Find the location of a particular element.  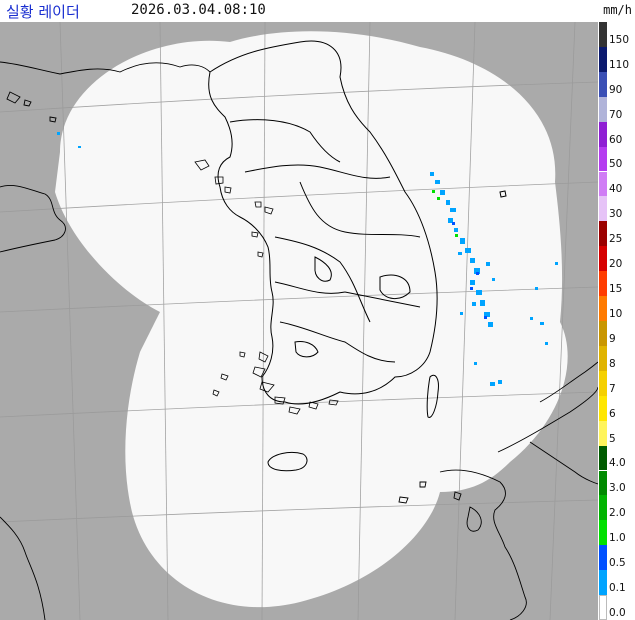

legend-item: 1.0 is located at coordinates (617, 533).